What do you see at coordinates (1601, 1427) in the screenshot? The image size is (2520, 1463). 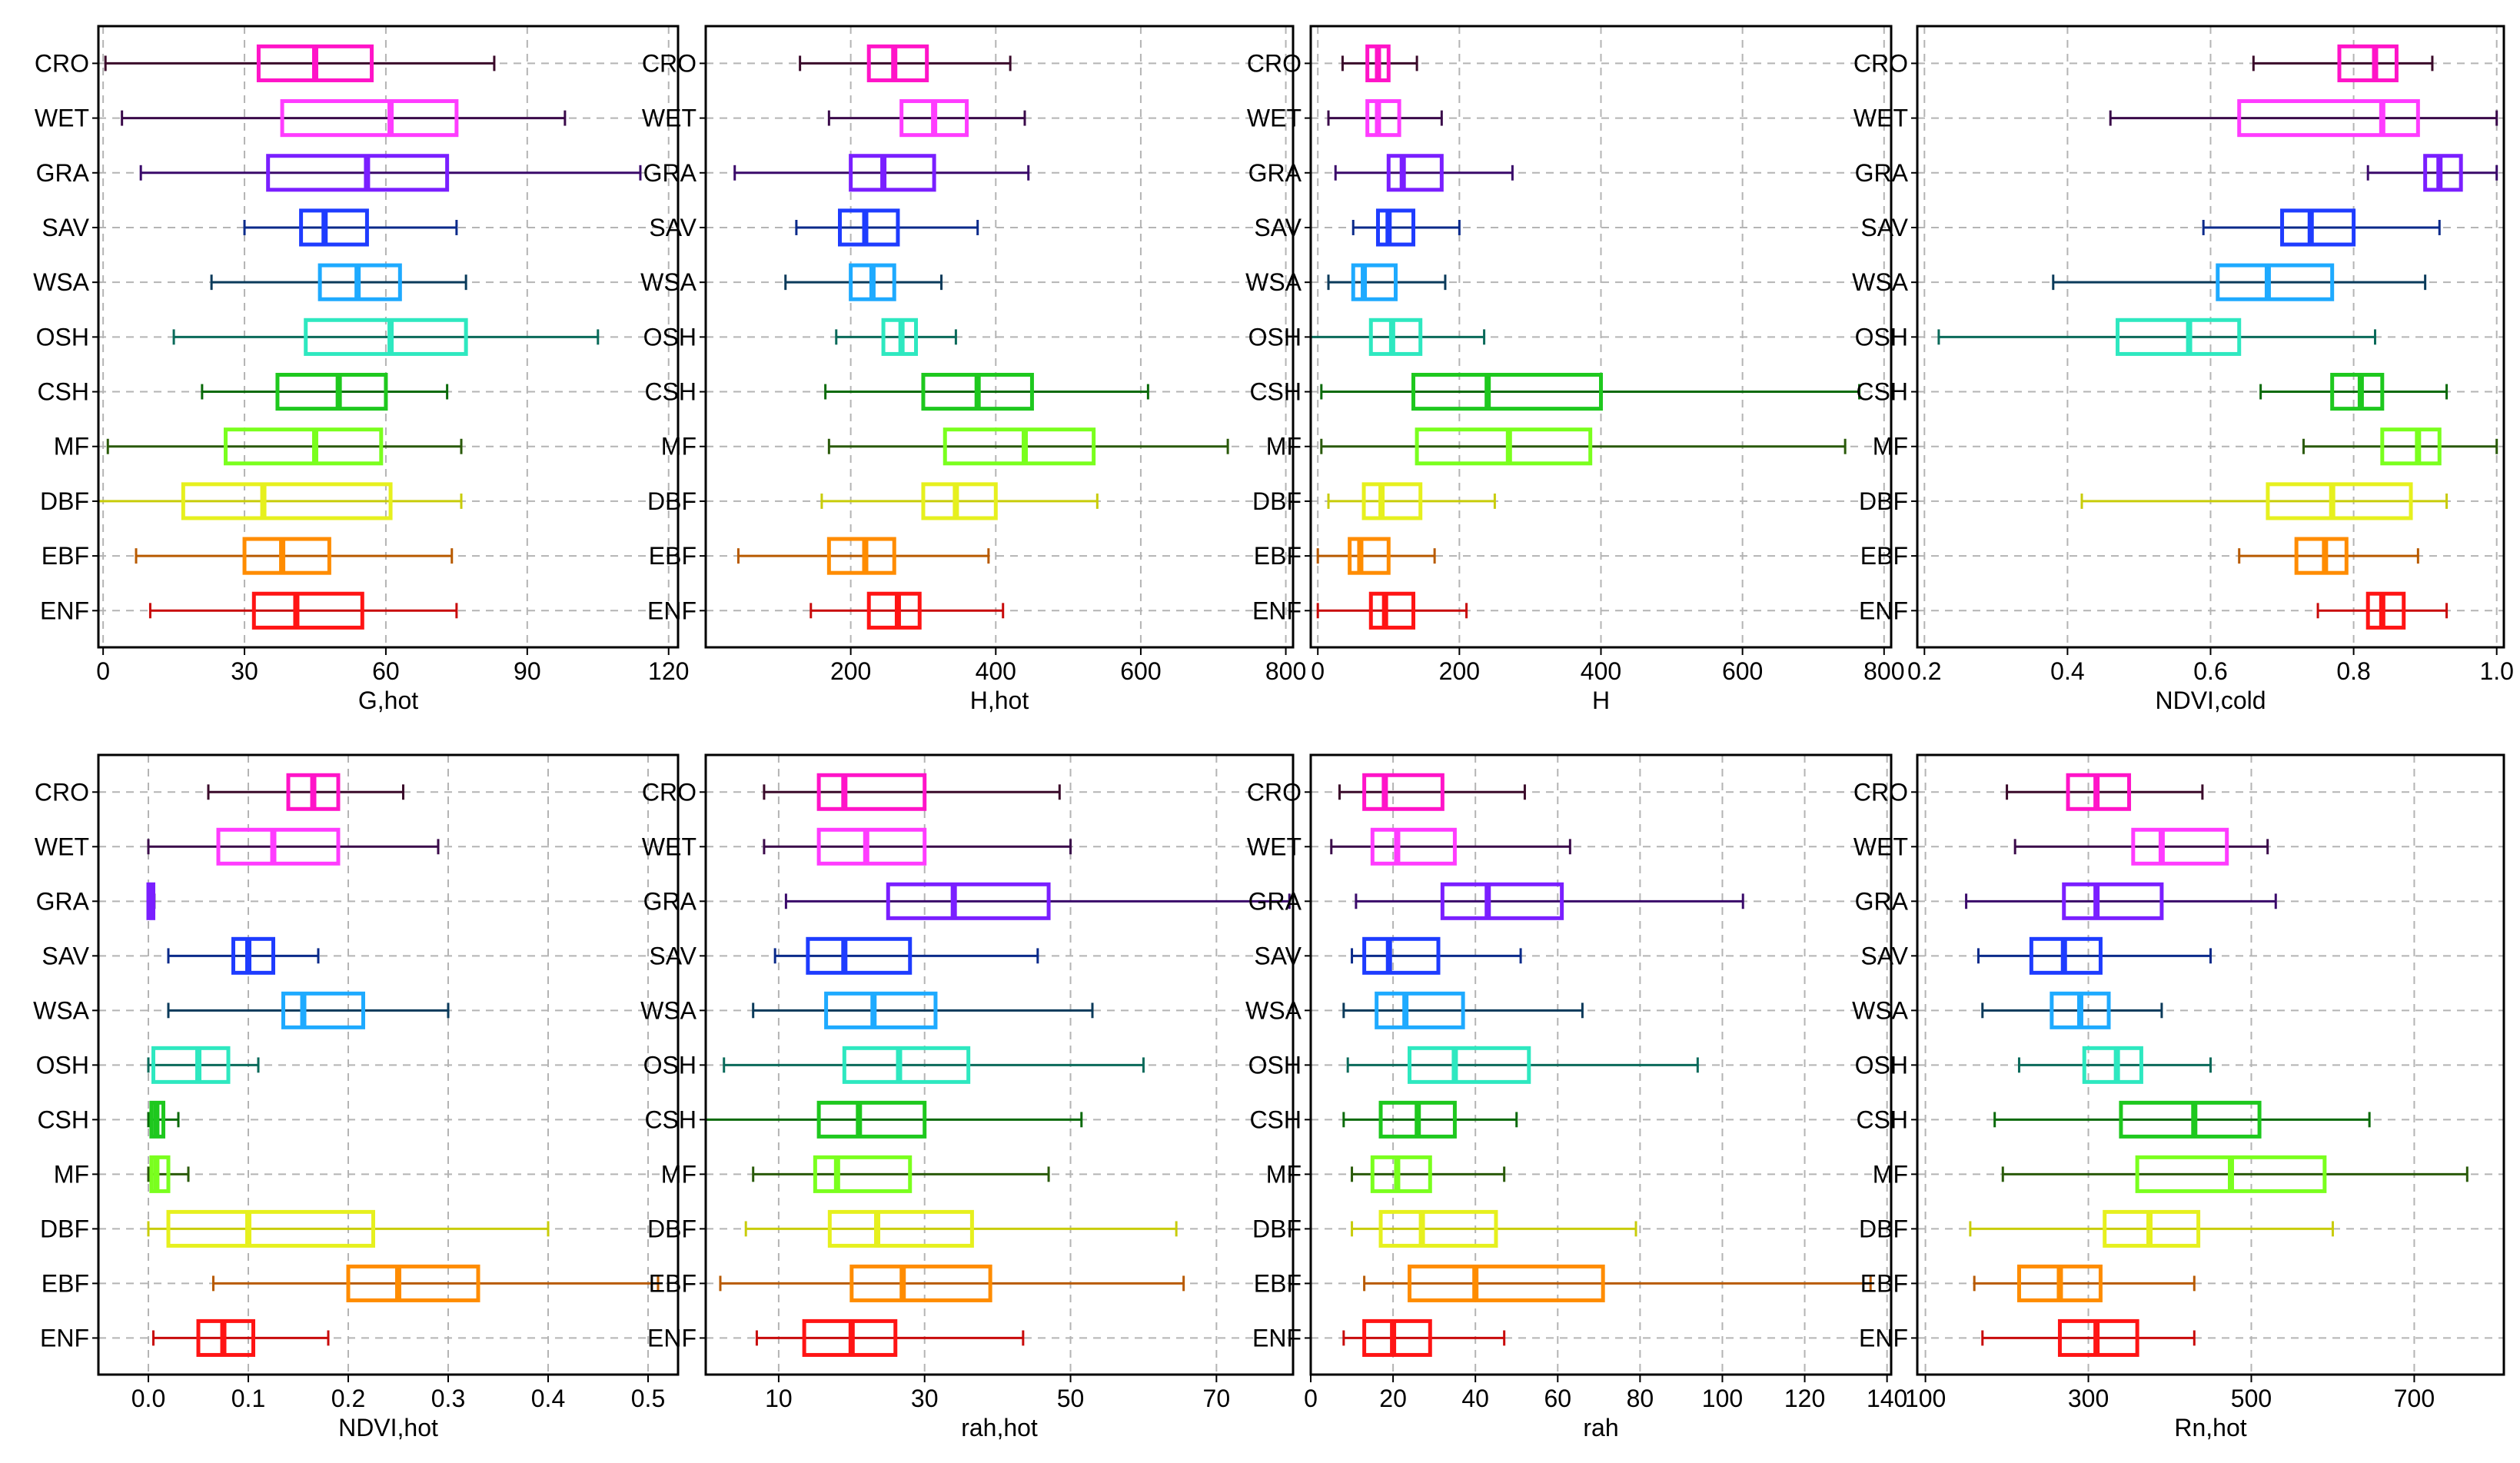 I see `x-axis-label: rah` at bounding box center [1601, 1427].